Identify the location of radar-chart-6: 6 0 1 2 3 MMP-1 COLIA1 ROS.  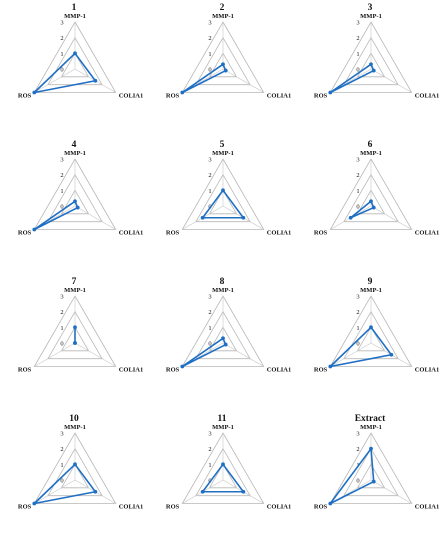
(370, 207).